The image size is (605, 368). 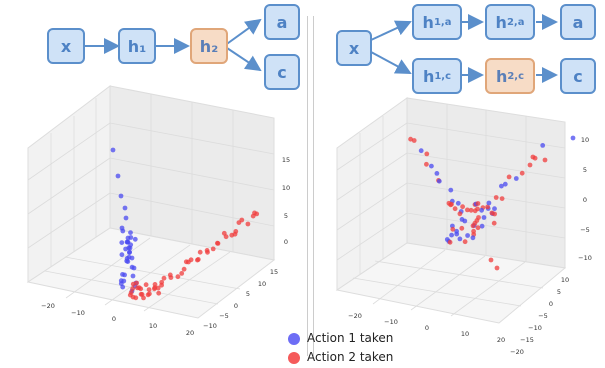 I want to click on z-tick-label: 15, so click(x=286, y=160).